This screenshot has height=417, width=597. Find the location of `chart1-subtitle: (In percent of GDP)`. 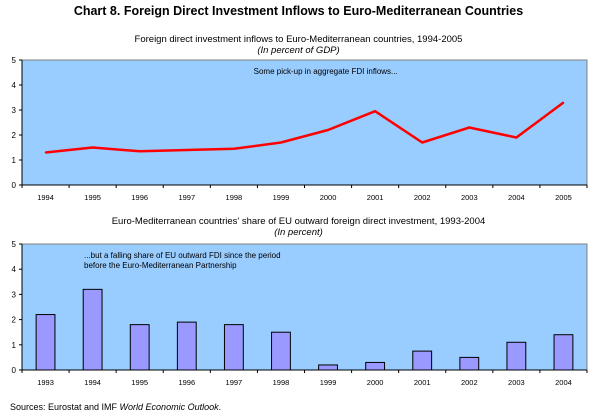

chart1-subtitle: (In percent of GDP) is located at coordinates (298, 50).